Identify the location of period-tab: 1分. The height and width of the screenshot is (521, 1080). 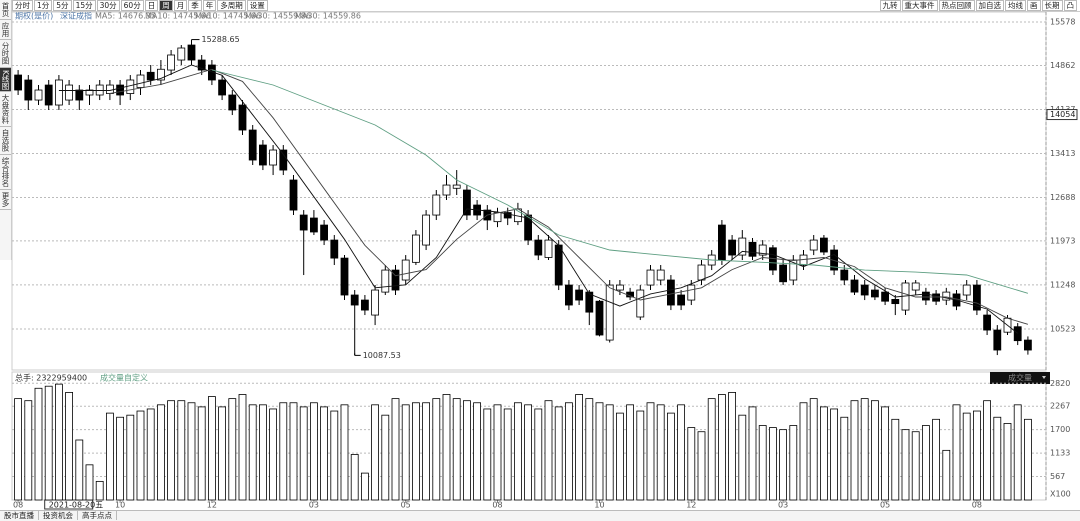
(43, 5).